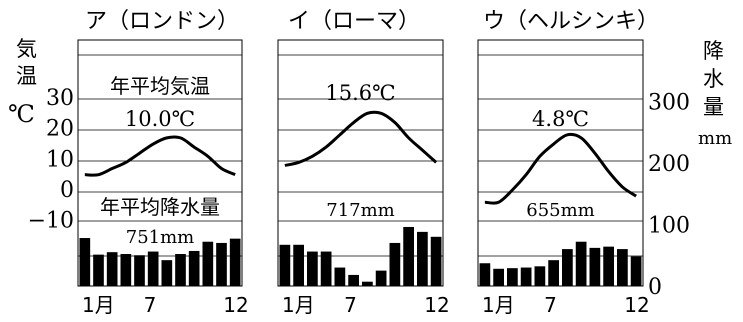  What do you see at coordinates (26, 76) in the screenshot?
I see `left-axis-label-char: 温` at bounding box center [26, 76].